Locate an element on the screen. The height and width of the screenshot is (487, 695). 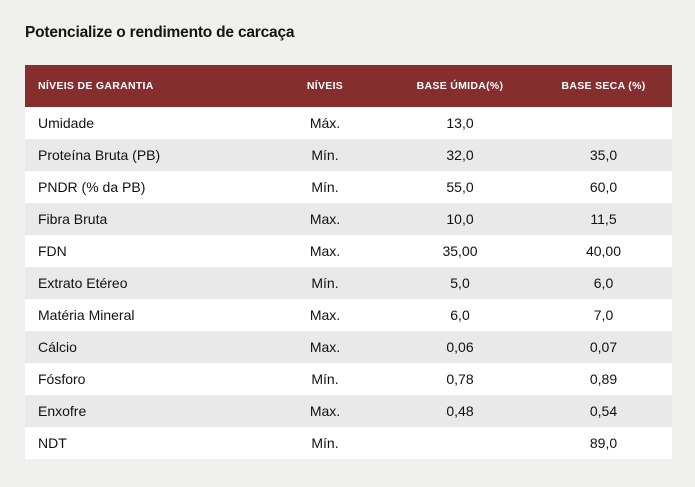
cell-label: Cálcio is located at coordinates (57, 347).